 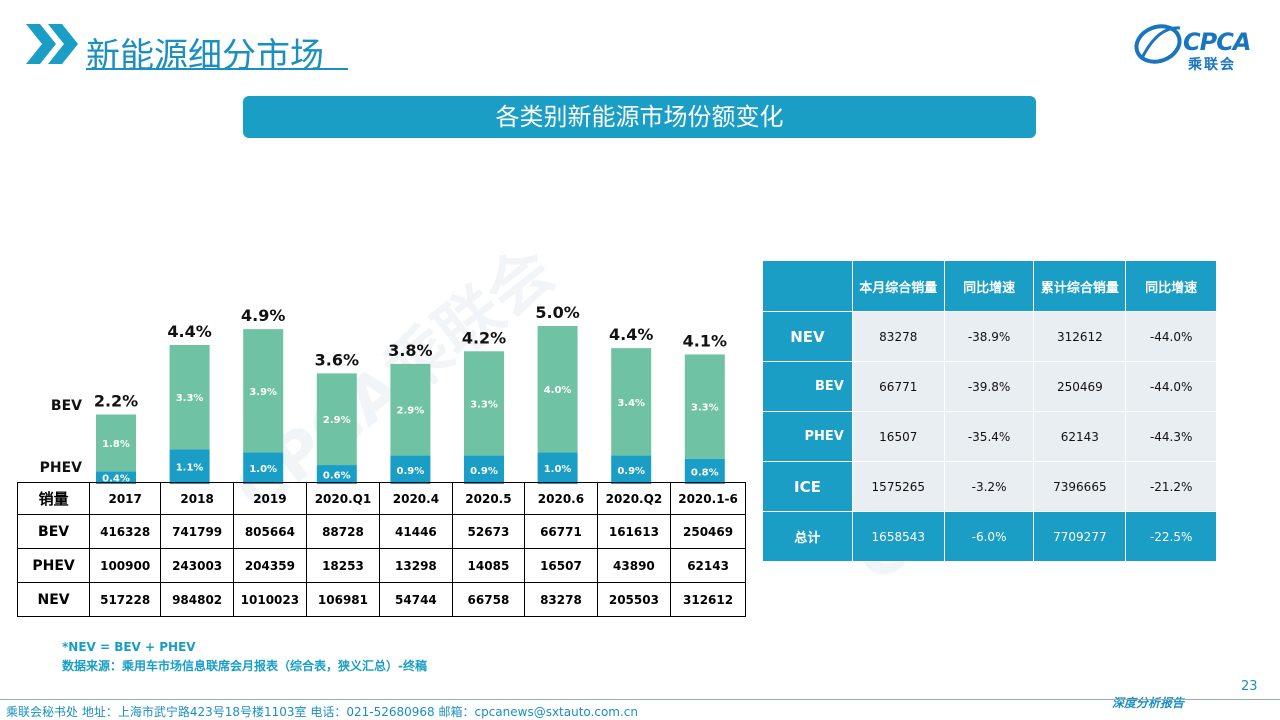 What do you see at coordinates (705, 340) in the screenshot?
I see `total-label: 4.1%` at bounding box center [705, 340].